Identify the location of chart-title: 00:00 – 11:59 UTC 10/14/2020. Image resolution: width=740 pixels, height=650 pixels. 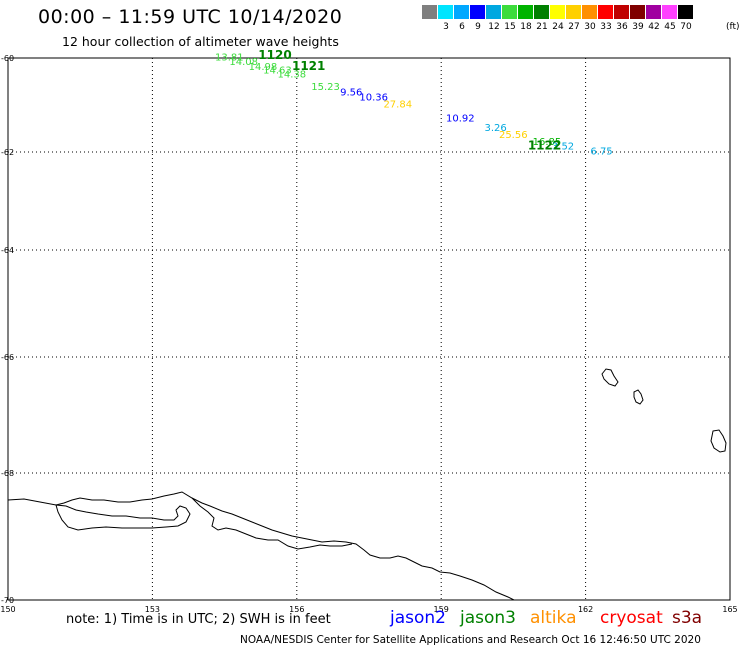
(190, 17).